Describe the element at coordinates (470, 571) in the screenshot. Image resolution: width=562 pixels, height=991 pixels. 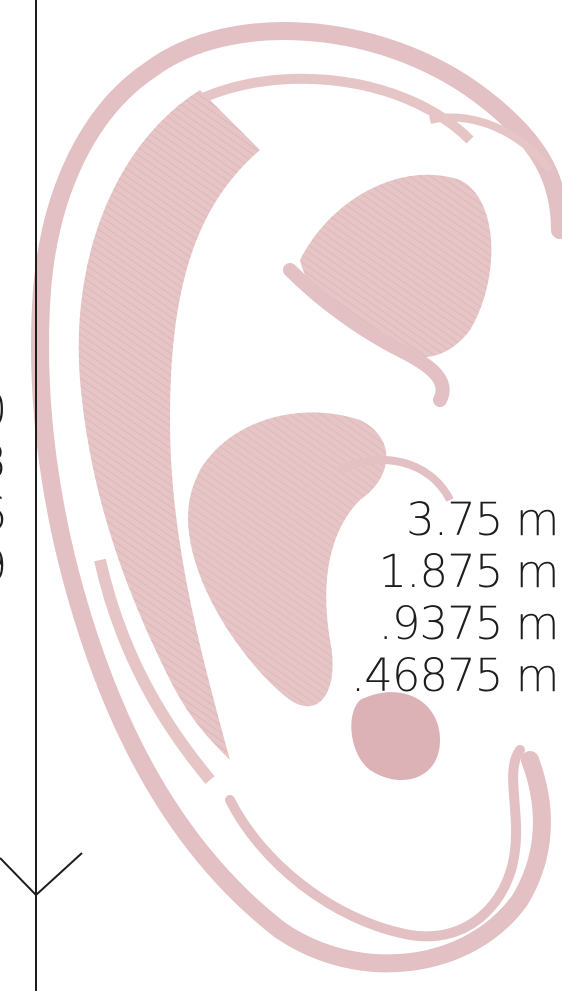
I see `distance-value: 1.875 mi` at that location.